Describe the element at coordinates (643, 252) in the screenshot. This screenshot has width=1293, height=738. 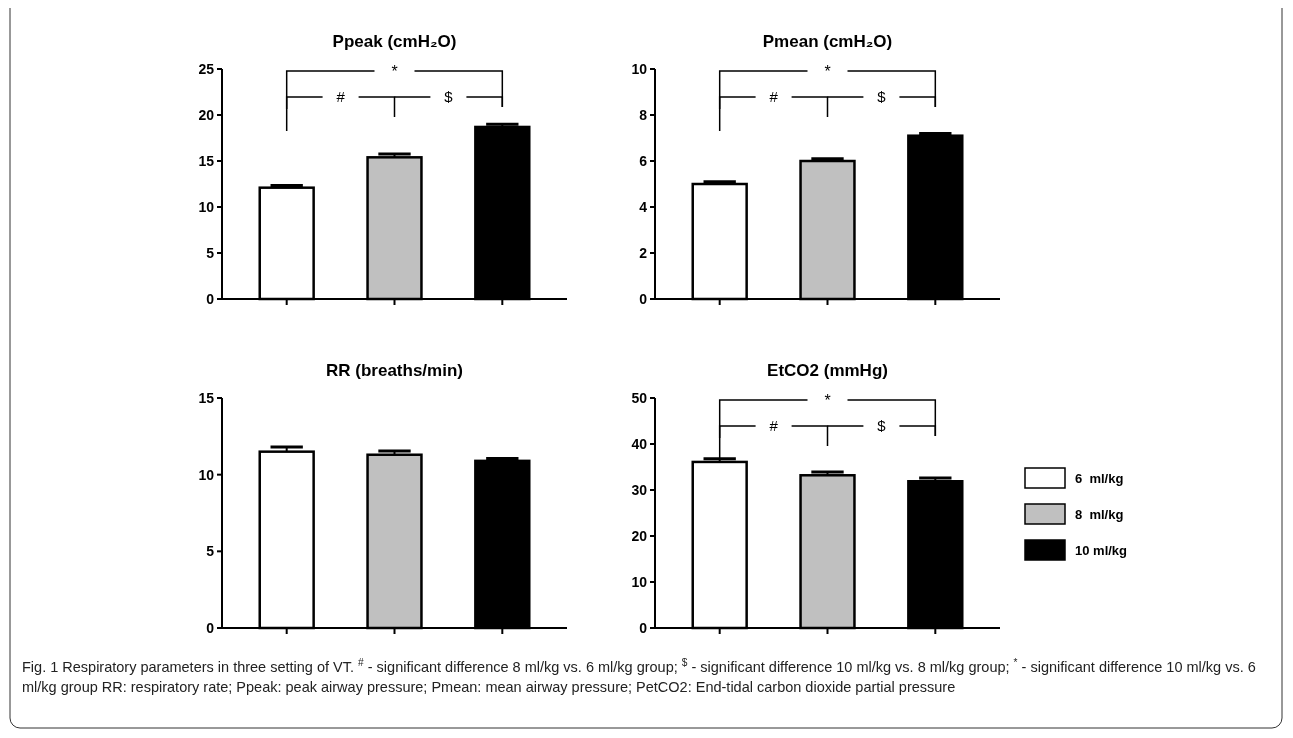
I see `y-tick-label: 2` at that location.